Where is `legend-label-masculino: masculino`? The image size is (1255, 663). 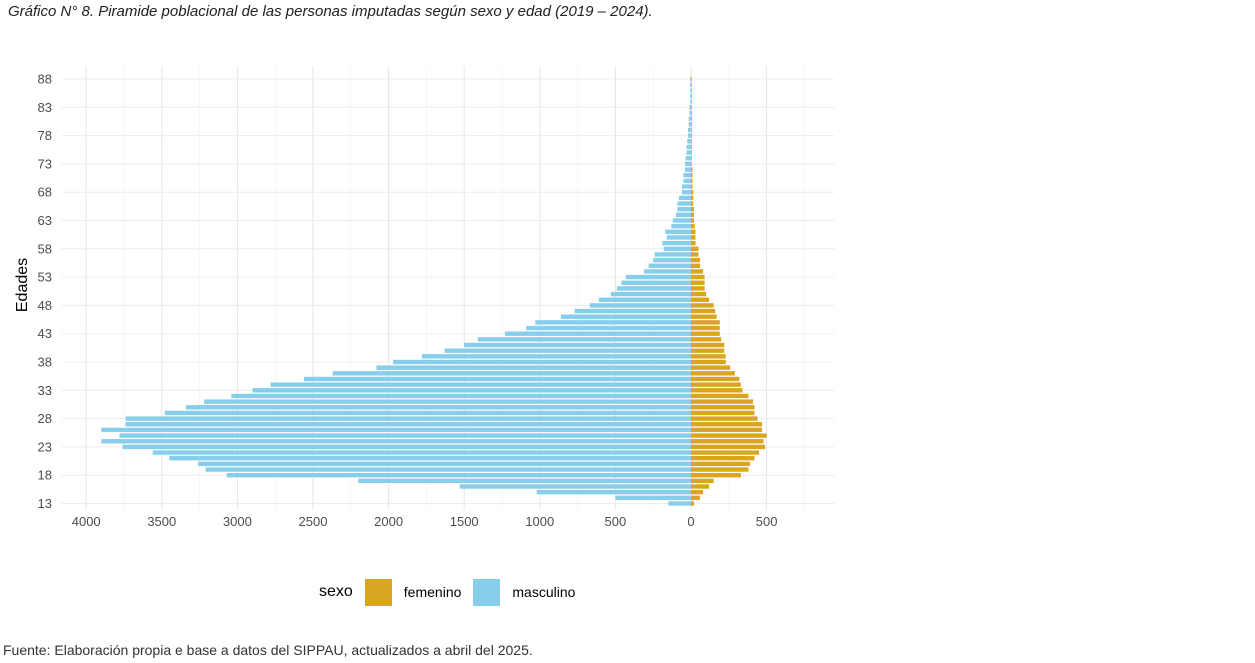
legend-label-masculino: masculino is located at coordinates (544, 592).